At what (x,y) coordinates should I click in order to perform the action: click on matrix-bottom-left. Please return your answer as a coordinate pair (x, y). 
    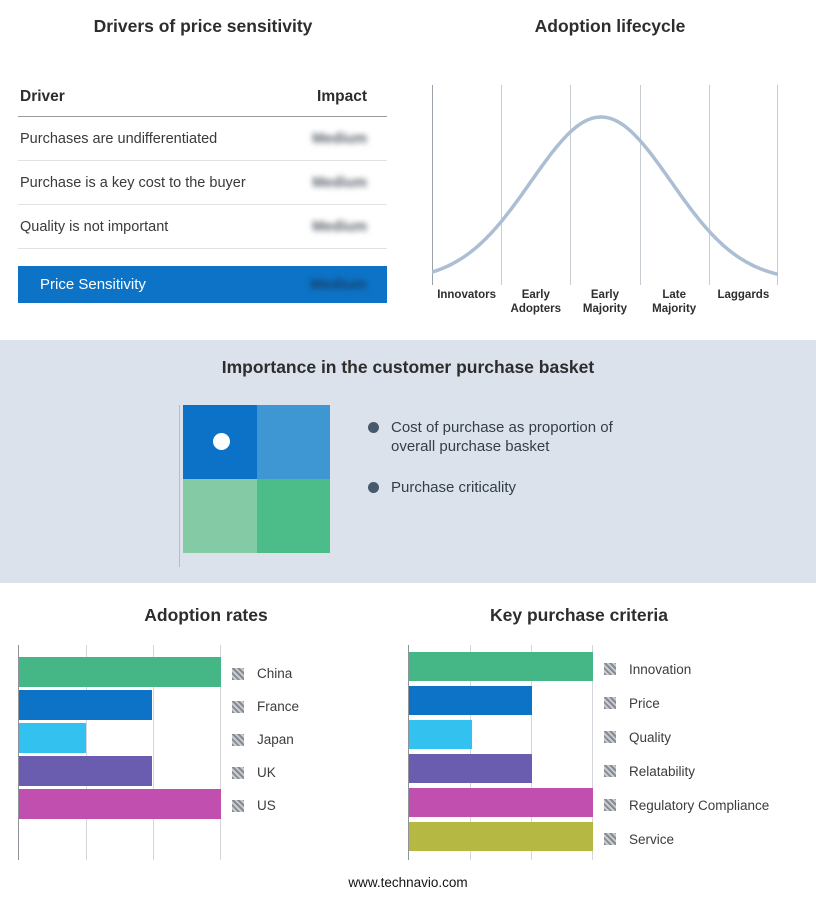
    Looking at the image, I should click on (220, 516).